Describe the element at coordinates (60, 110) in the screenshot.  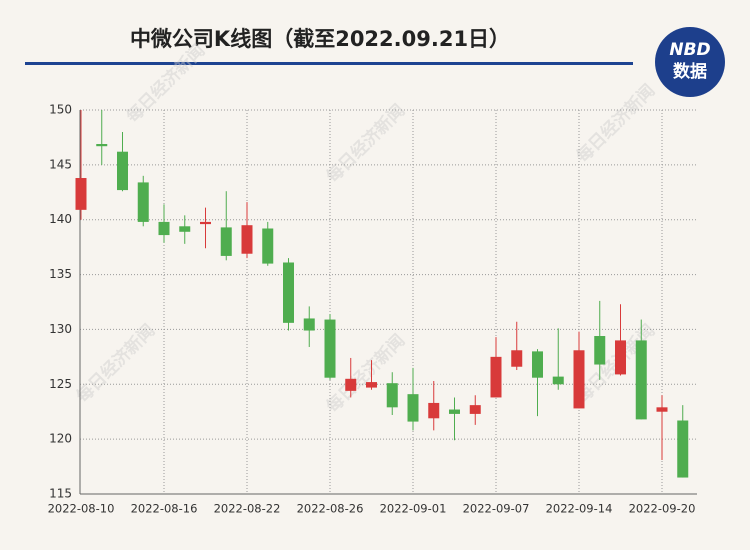
I see `y-tick-label: 150` at that location.